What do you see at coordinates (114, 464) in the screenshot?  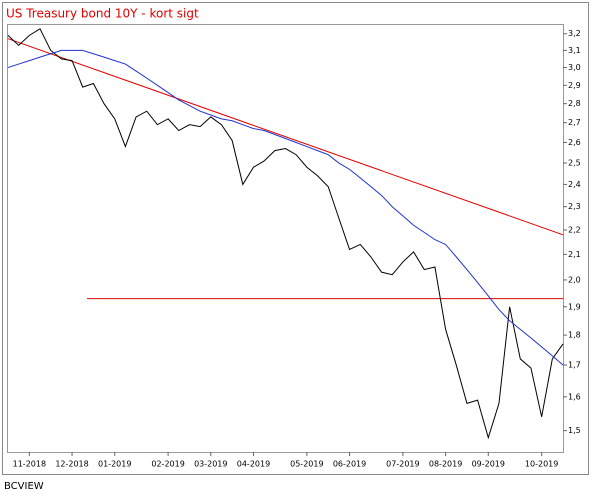 I see `x-tick-label: 01-2019` at bounding box center [114, 464].